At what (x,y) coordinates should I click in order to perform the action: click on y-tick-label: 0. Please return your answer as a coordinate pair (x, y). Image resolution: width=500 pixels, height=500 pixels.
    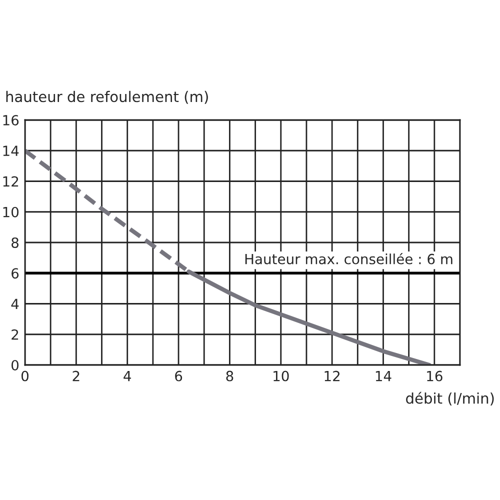
    Looking at the image, I should click on (15, 365).